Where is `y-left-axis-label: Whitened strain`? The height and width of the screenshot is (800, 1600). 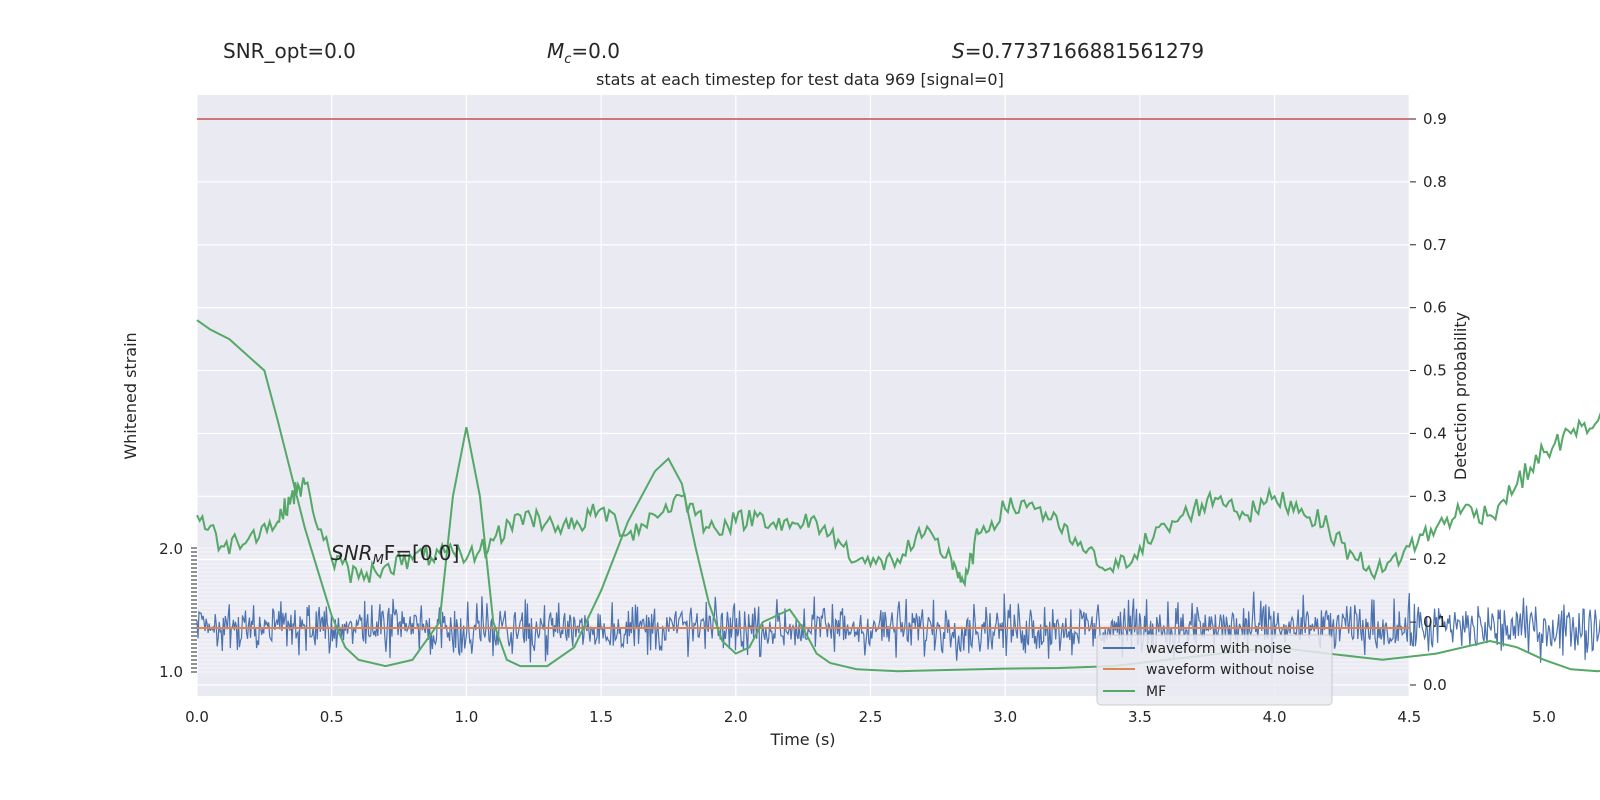 y-left-axis-label: Whitened strain is located at coordinates (130, 395).